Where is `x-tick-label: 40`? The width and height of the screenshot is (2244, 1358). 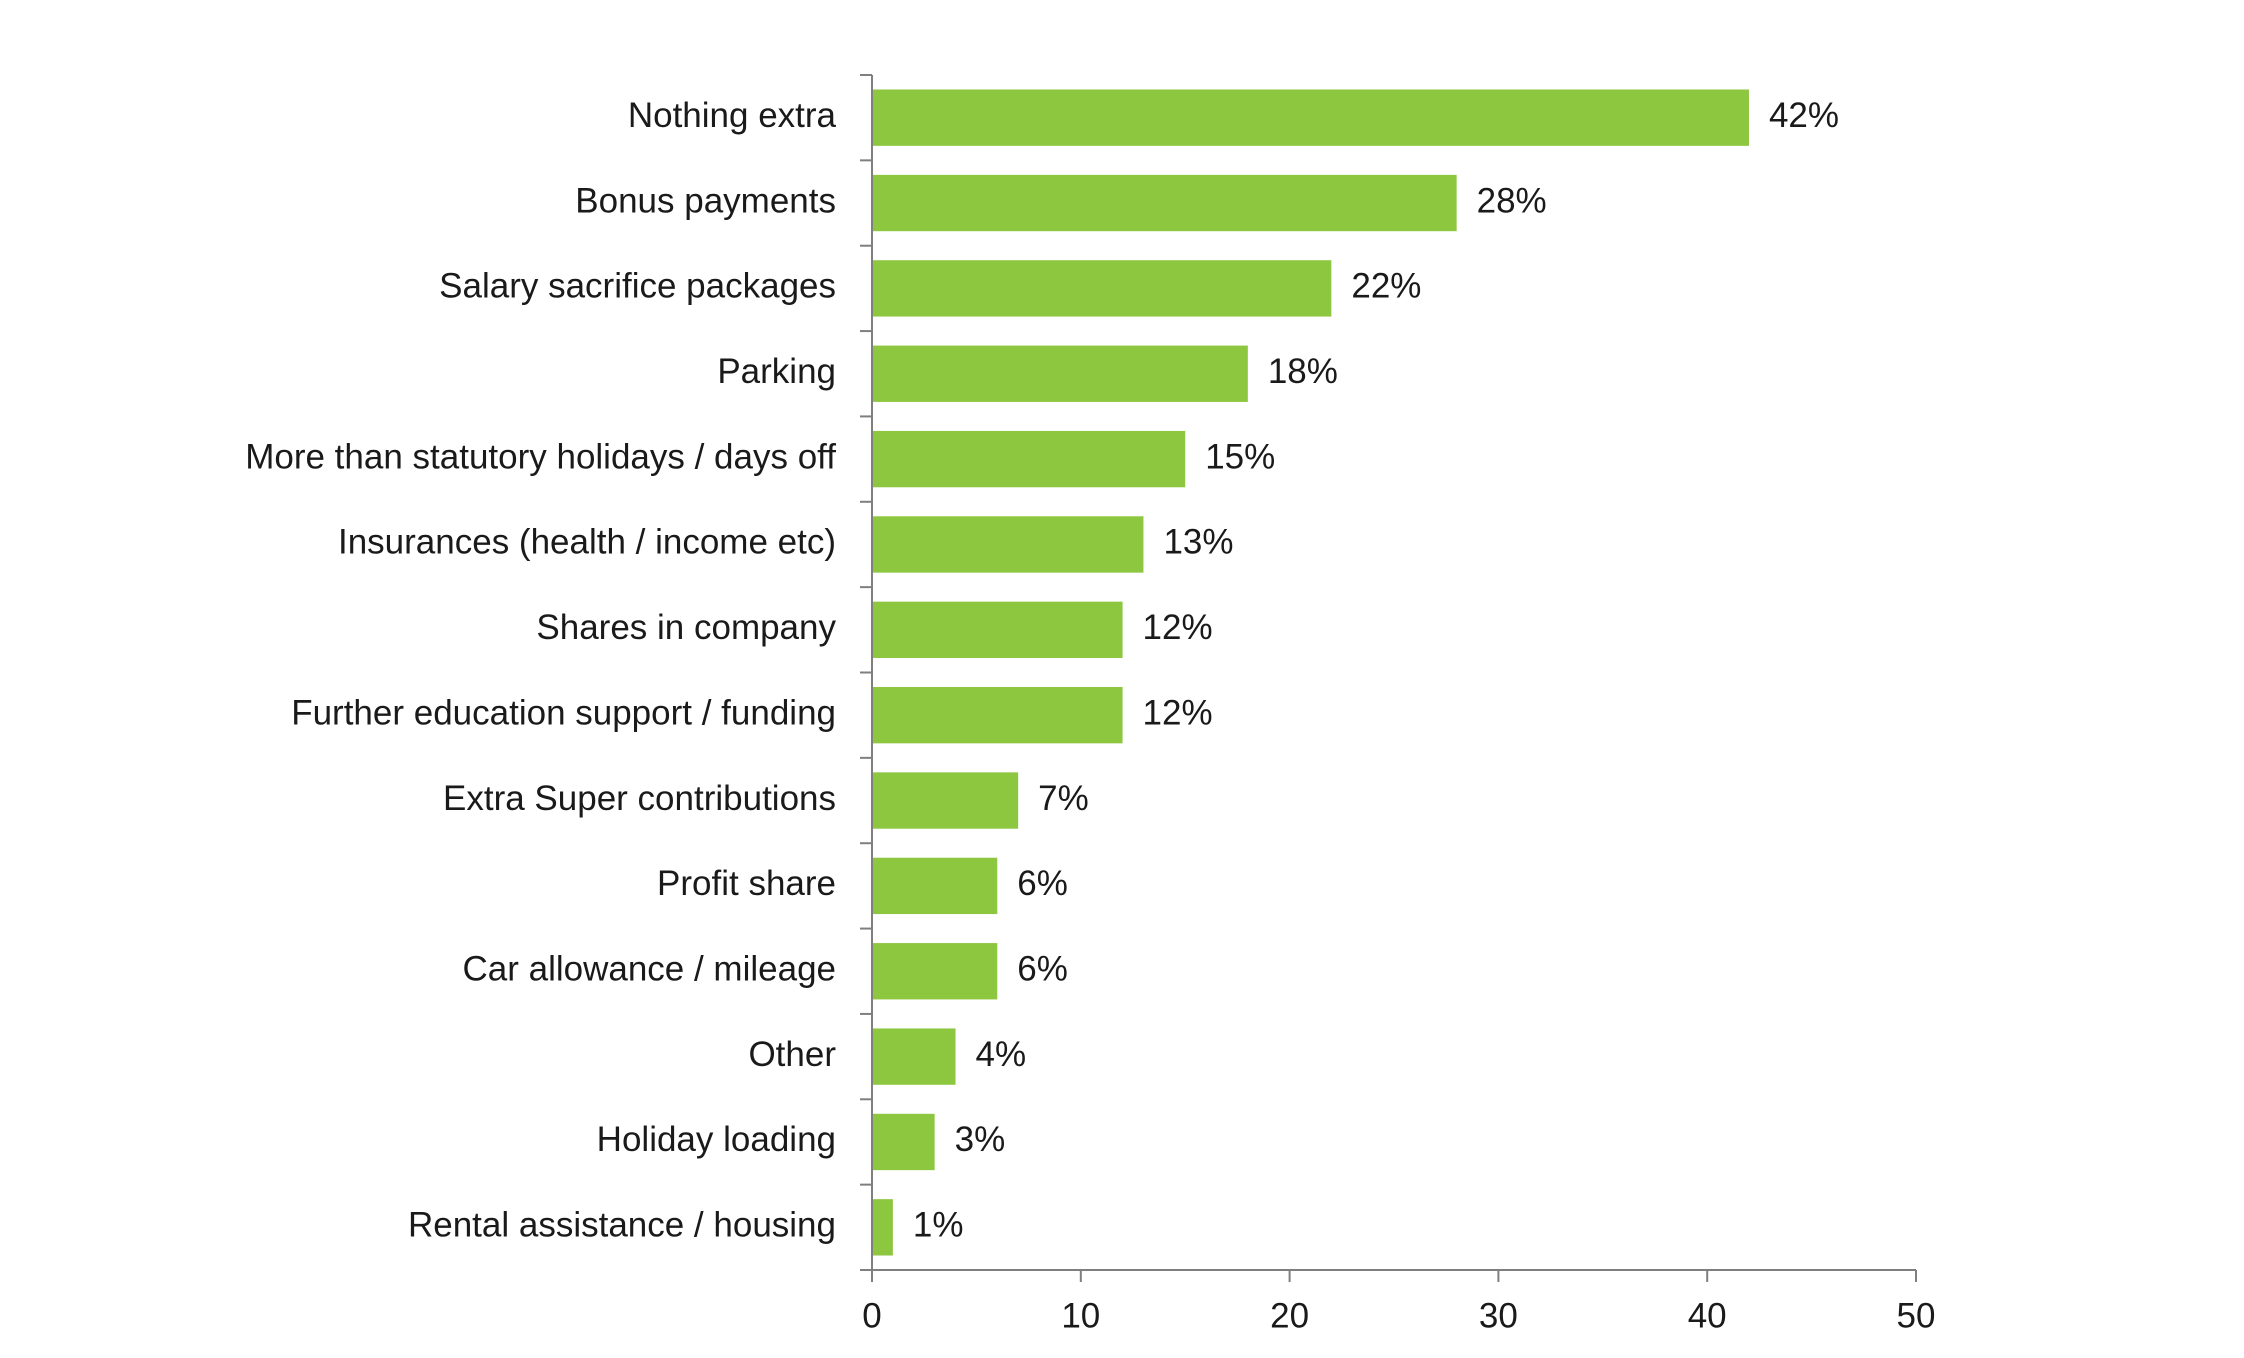 x-tick-label: 40 is located at coordinates (1707, 1315).